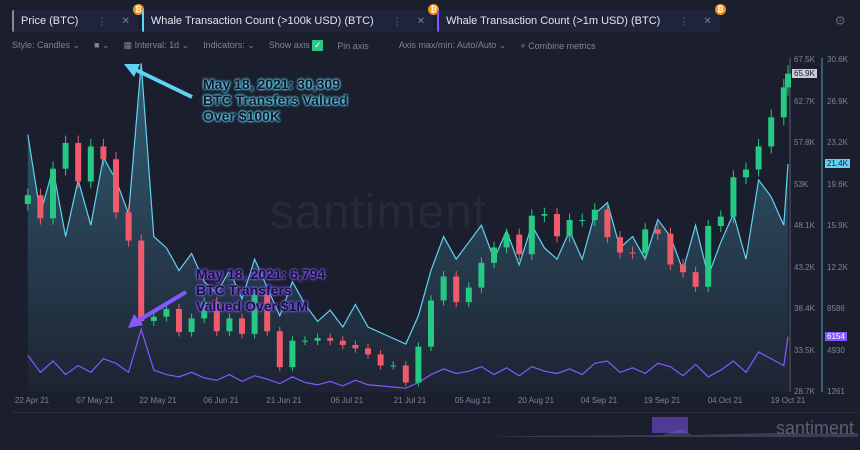 Image resolution: width=860 pixels, height=450 pixels. I want to click on whale-axis-tick: 30.6K, so click(837, 59).